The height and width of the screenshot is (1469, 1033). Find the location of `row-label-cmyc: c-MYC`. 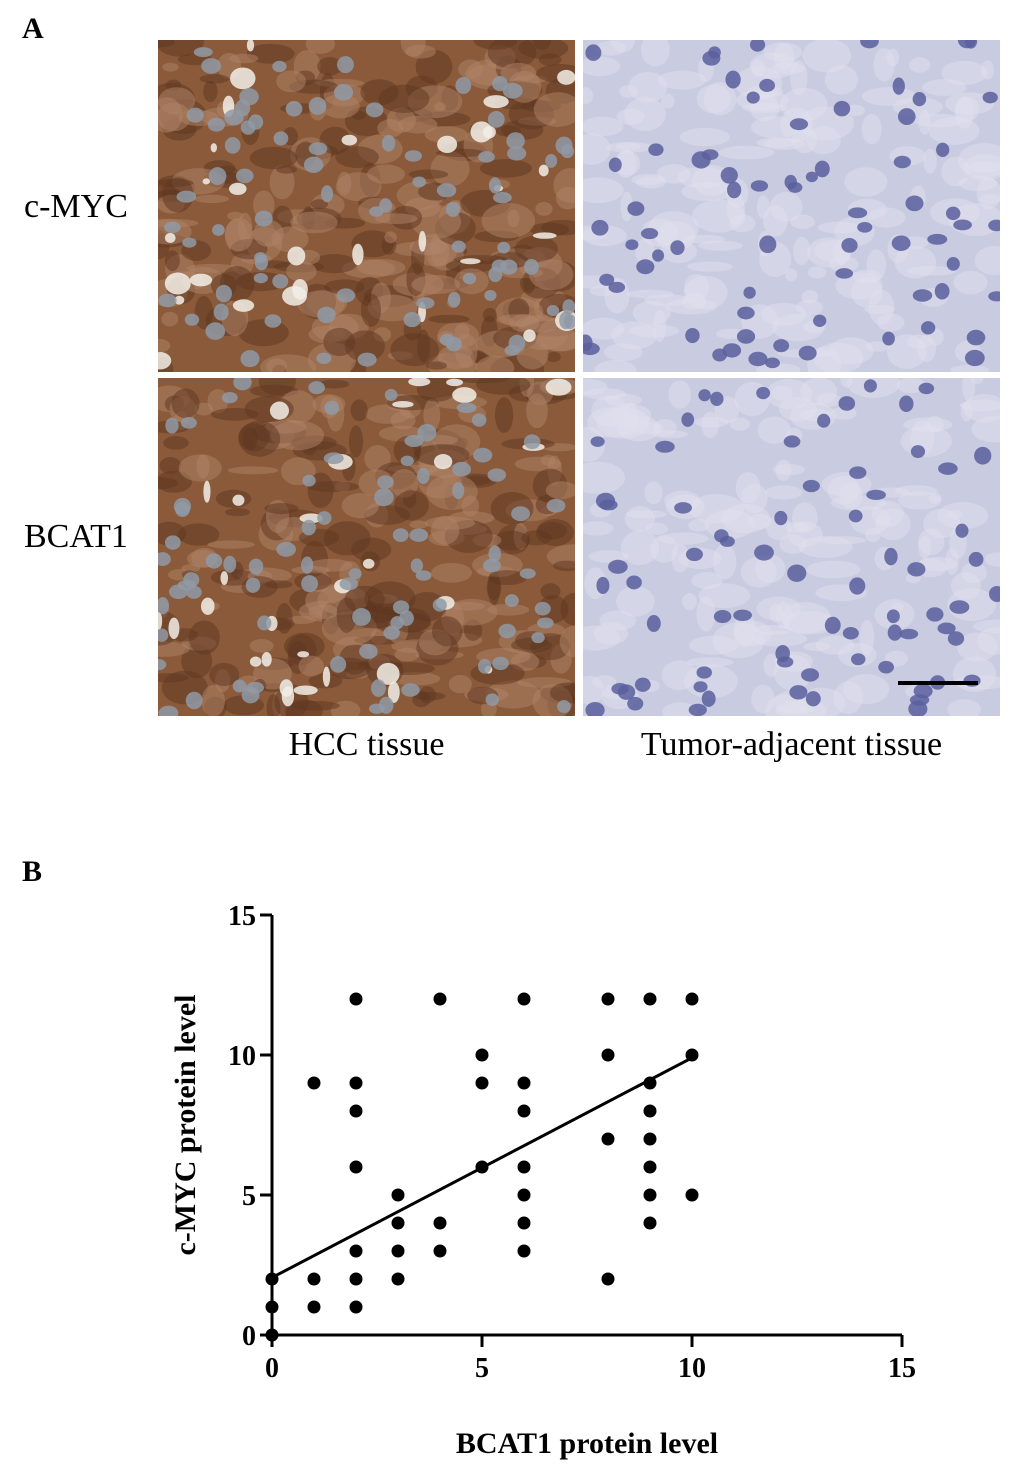

row-label-cmyc: c-MYC is located at coordinates (76, 206).